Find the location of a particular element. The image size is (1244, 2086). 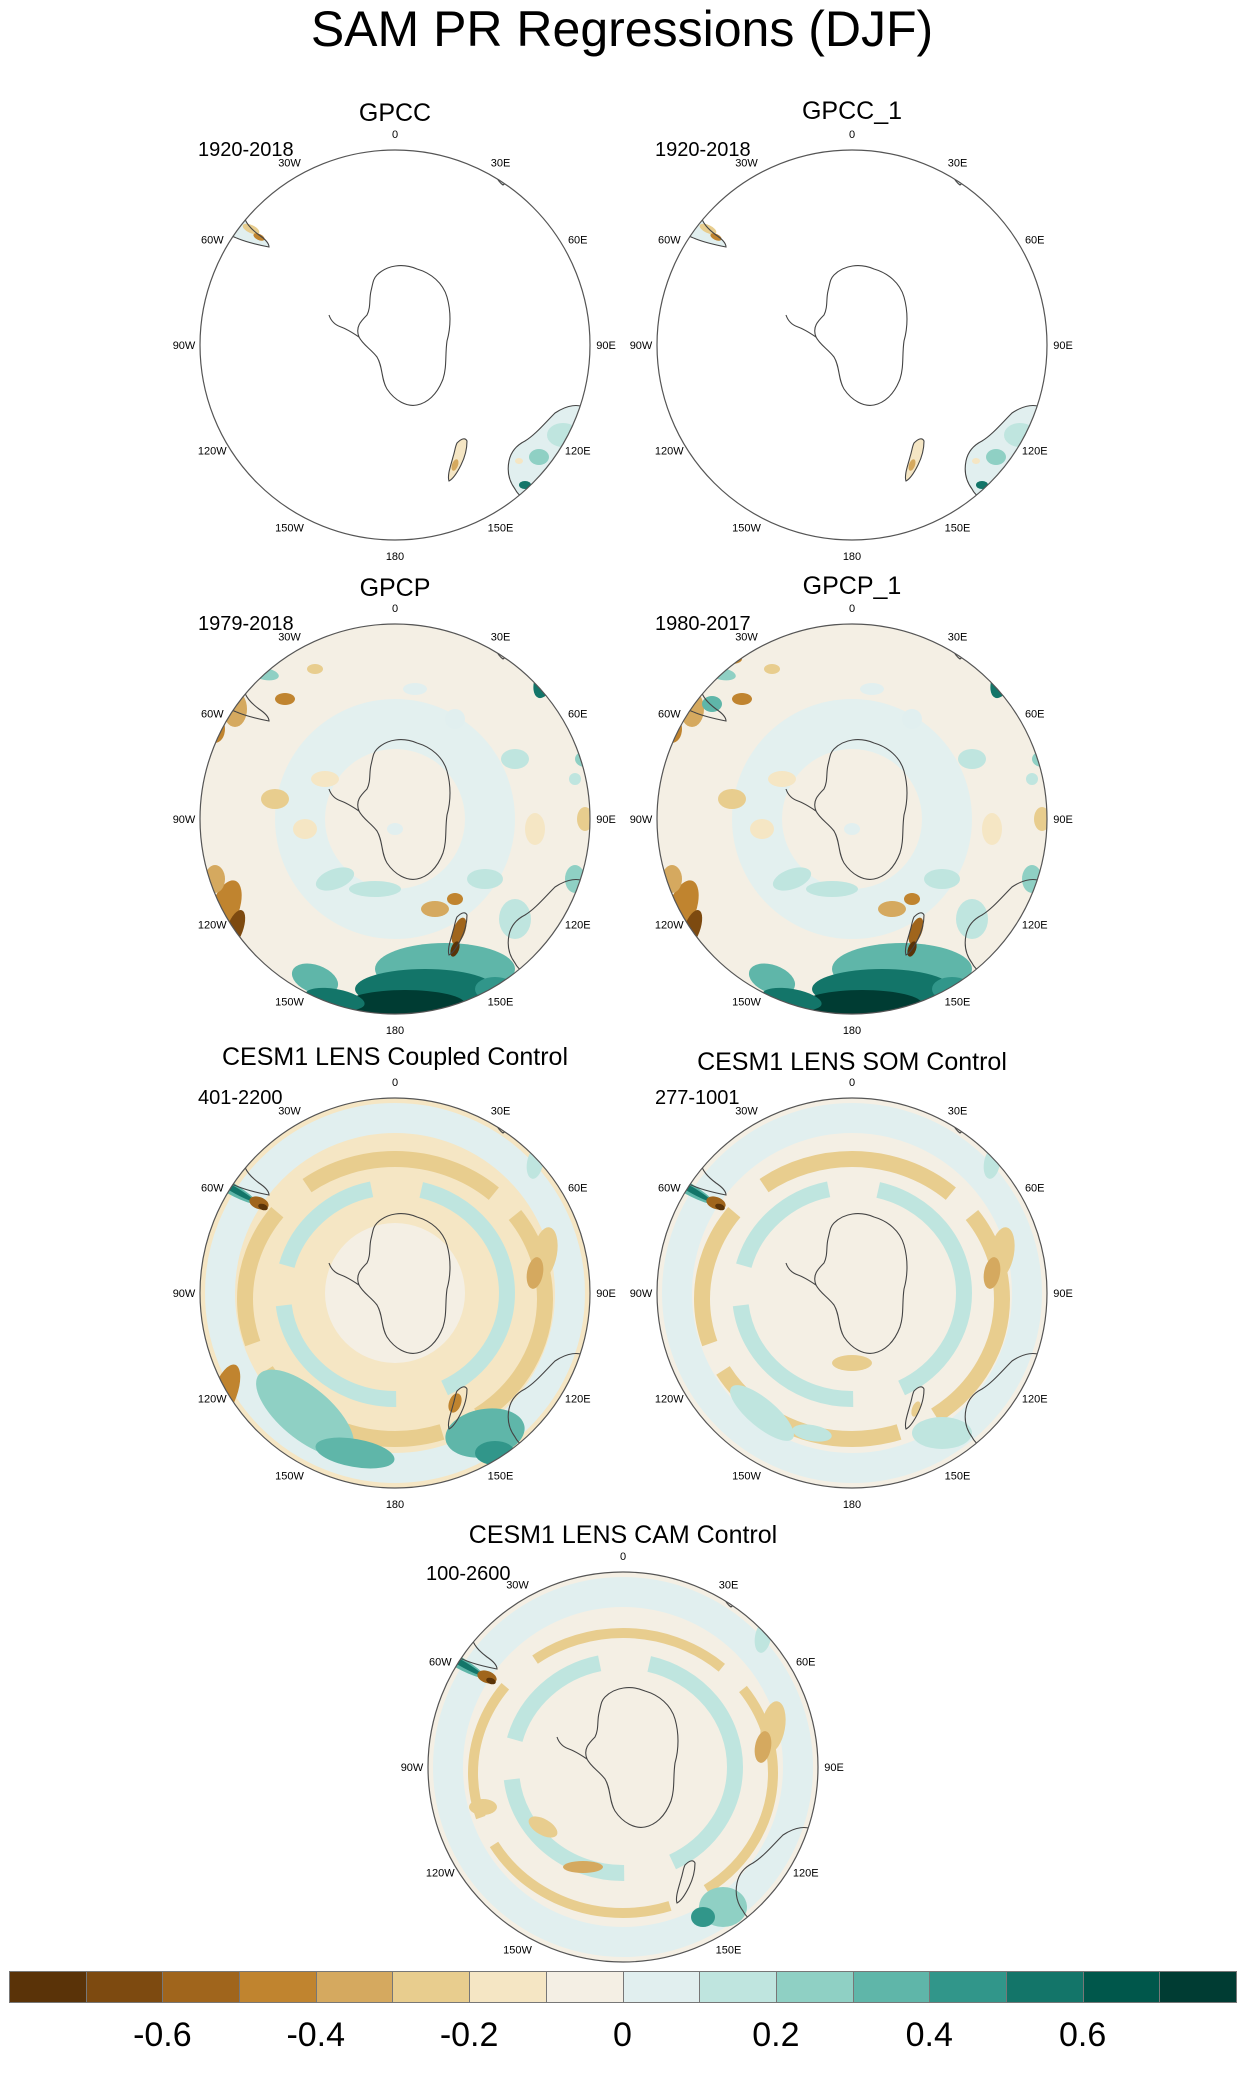

panel-period-gpcp: 1979-2018 is located at coordinates (246, 624).